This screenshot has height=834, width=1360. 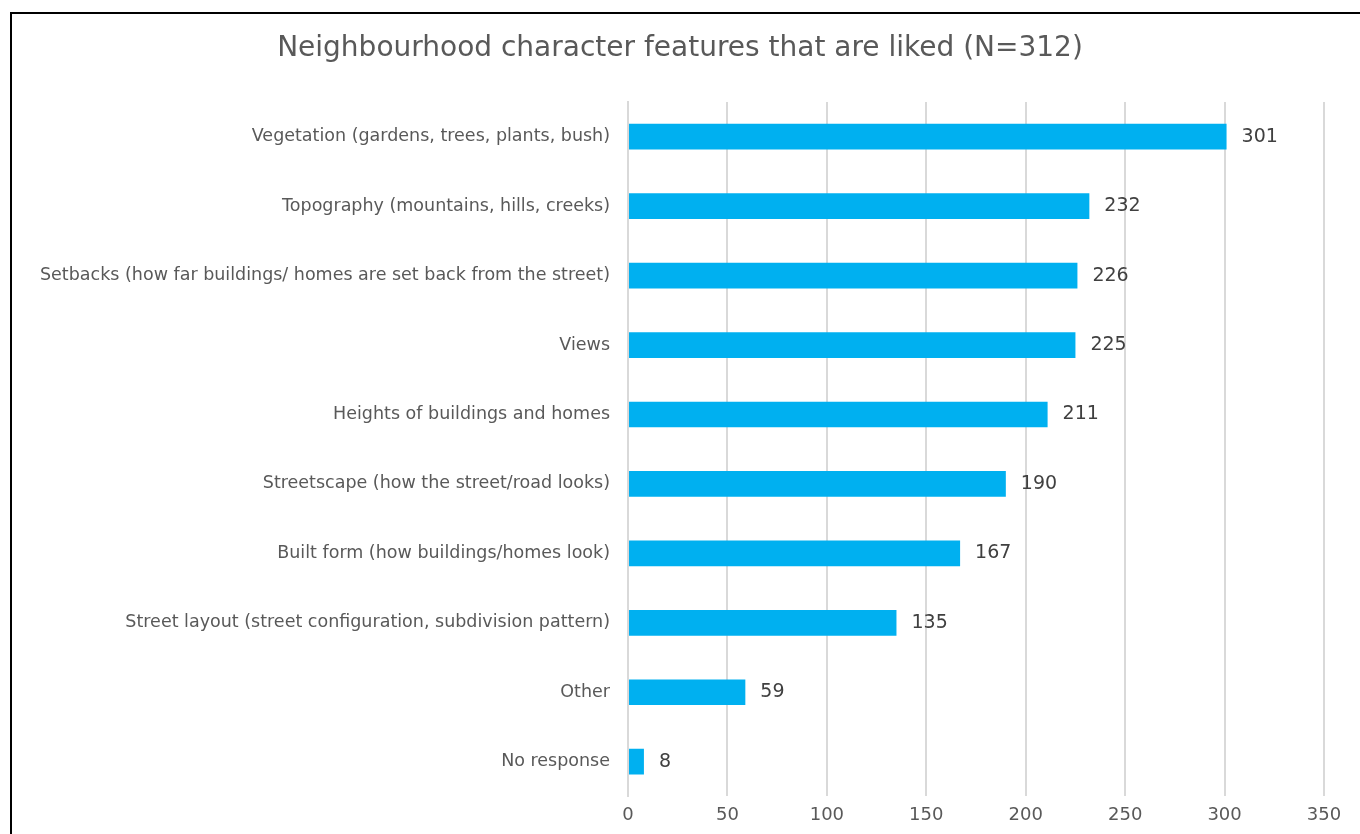 What do you see at coordinates (772, 690) in the screenshot?
I see `data-label: 59` at bounding box center [772, 690].